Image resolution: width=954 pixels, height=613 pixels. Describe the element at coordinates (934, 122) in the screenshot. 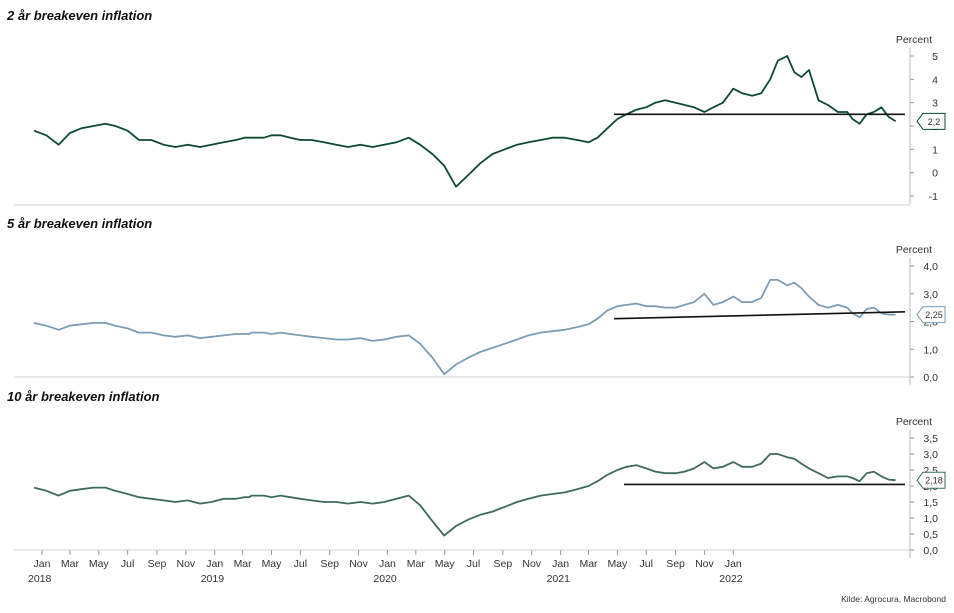

I see `last-value-label: 2,2` at that location.